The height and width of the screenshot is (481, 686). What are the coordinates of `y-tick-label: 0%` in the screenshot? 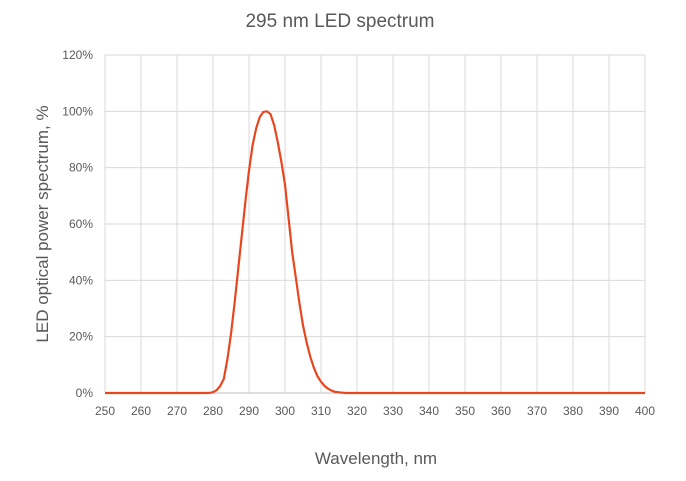 It's located at (85, 393).